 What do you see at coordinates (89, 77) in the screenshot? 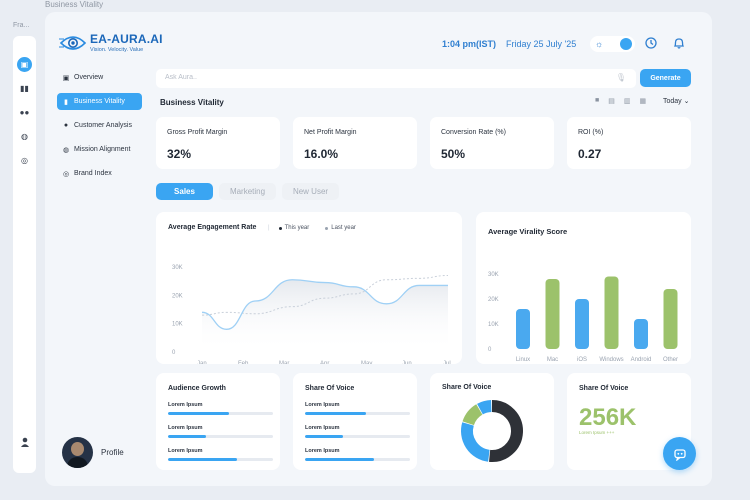
I see `sidebar-item-label: Overview` at bounding box center [89, 77].